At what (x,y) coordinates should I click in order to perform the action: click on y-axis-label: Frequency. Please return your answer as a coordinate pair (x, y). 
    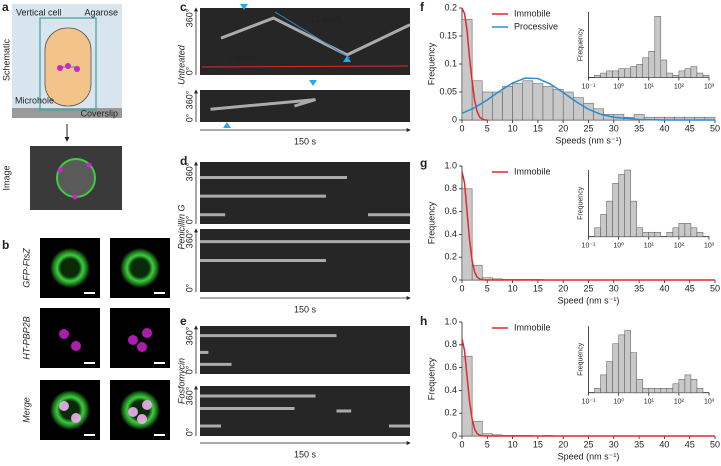
    Looking at the image, I should click on (431, 378).